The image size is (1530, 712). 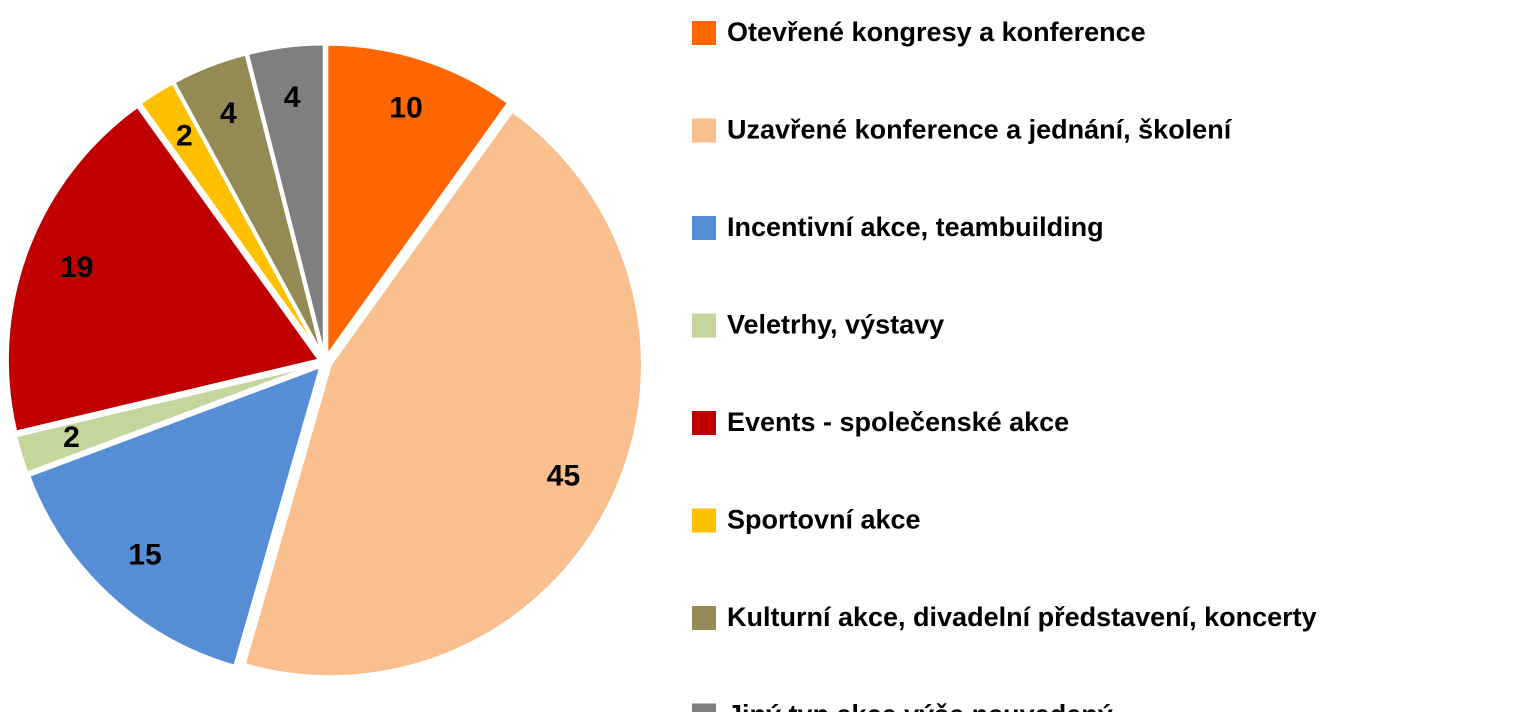 What do you see at coordinates (915, 227) in the screenshot?
I see `legend-label: Incentivní akce, teambuilding` at bounding box center [915, 227].